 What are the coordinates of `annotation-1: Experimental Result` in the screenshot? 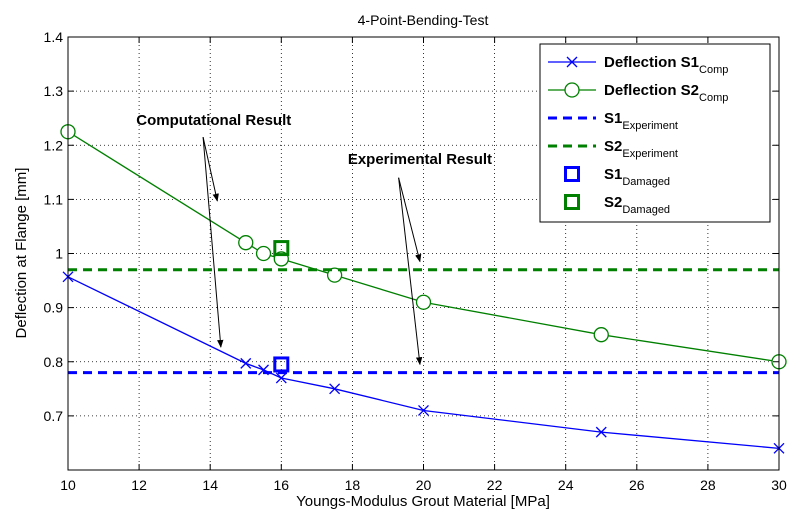 It's located at (420, 258).